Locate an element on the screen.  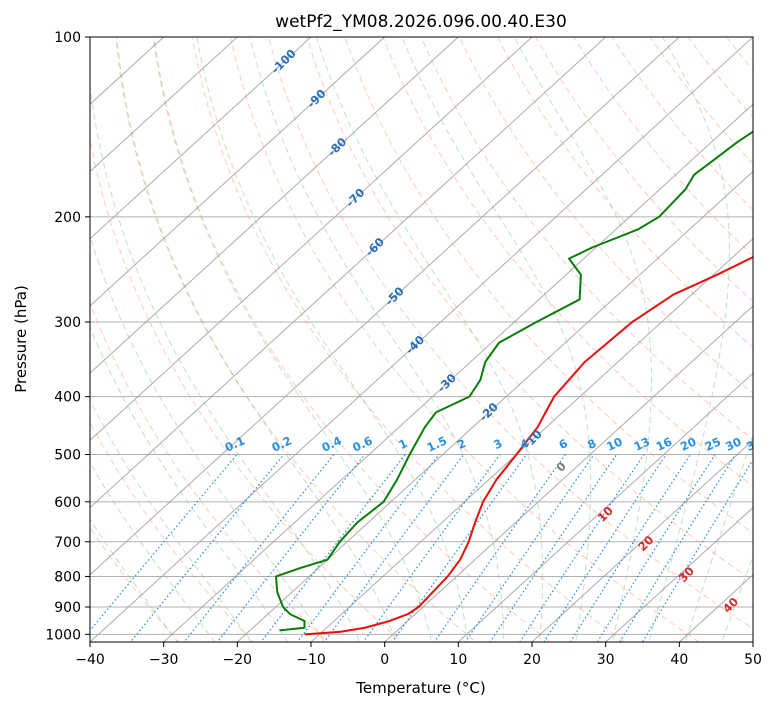
y-axis-label: Pressure (hPa) is located at coordinates (21, 339).